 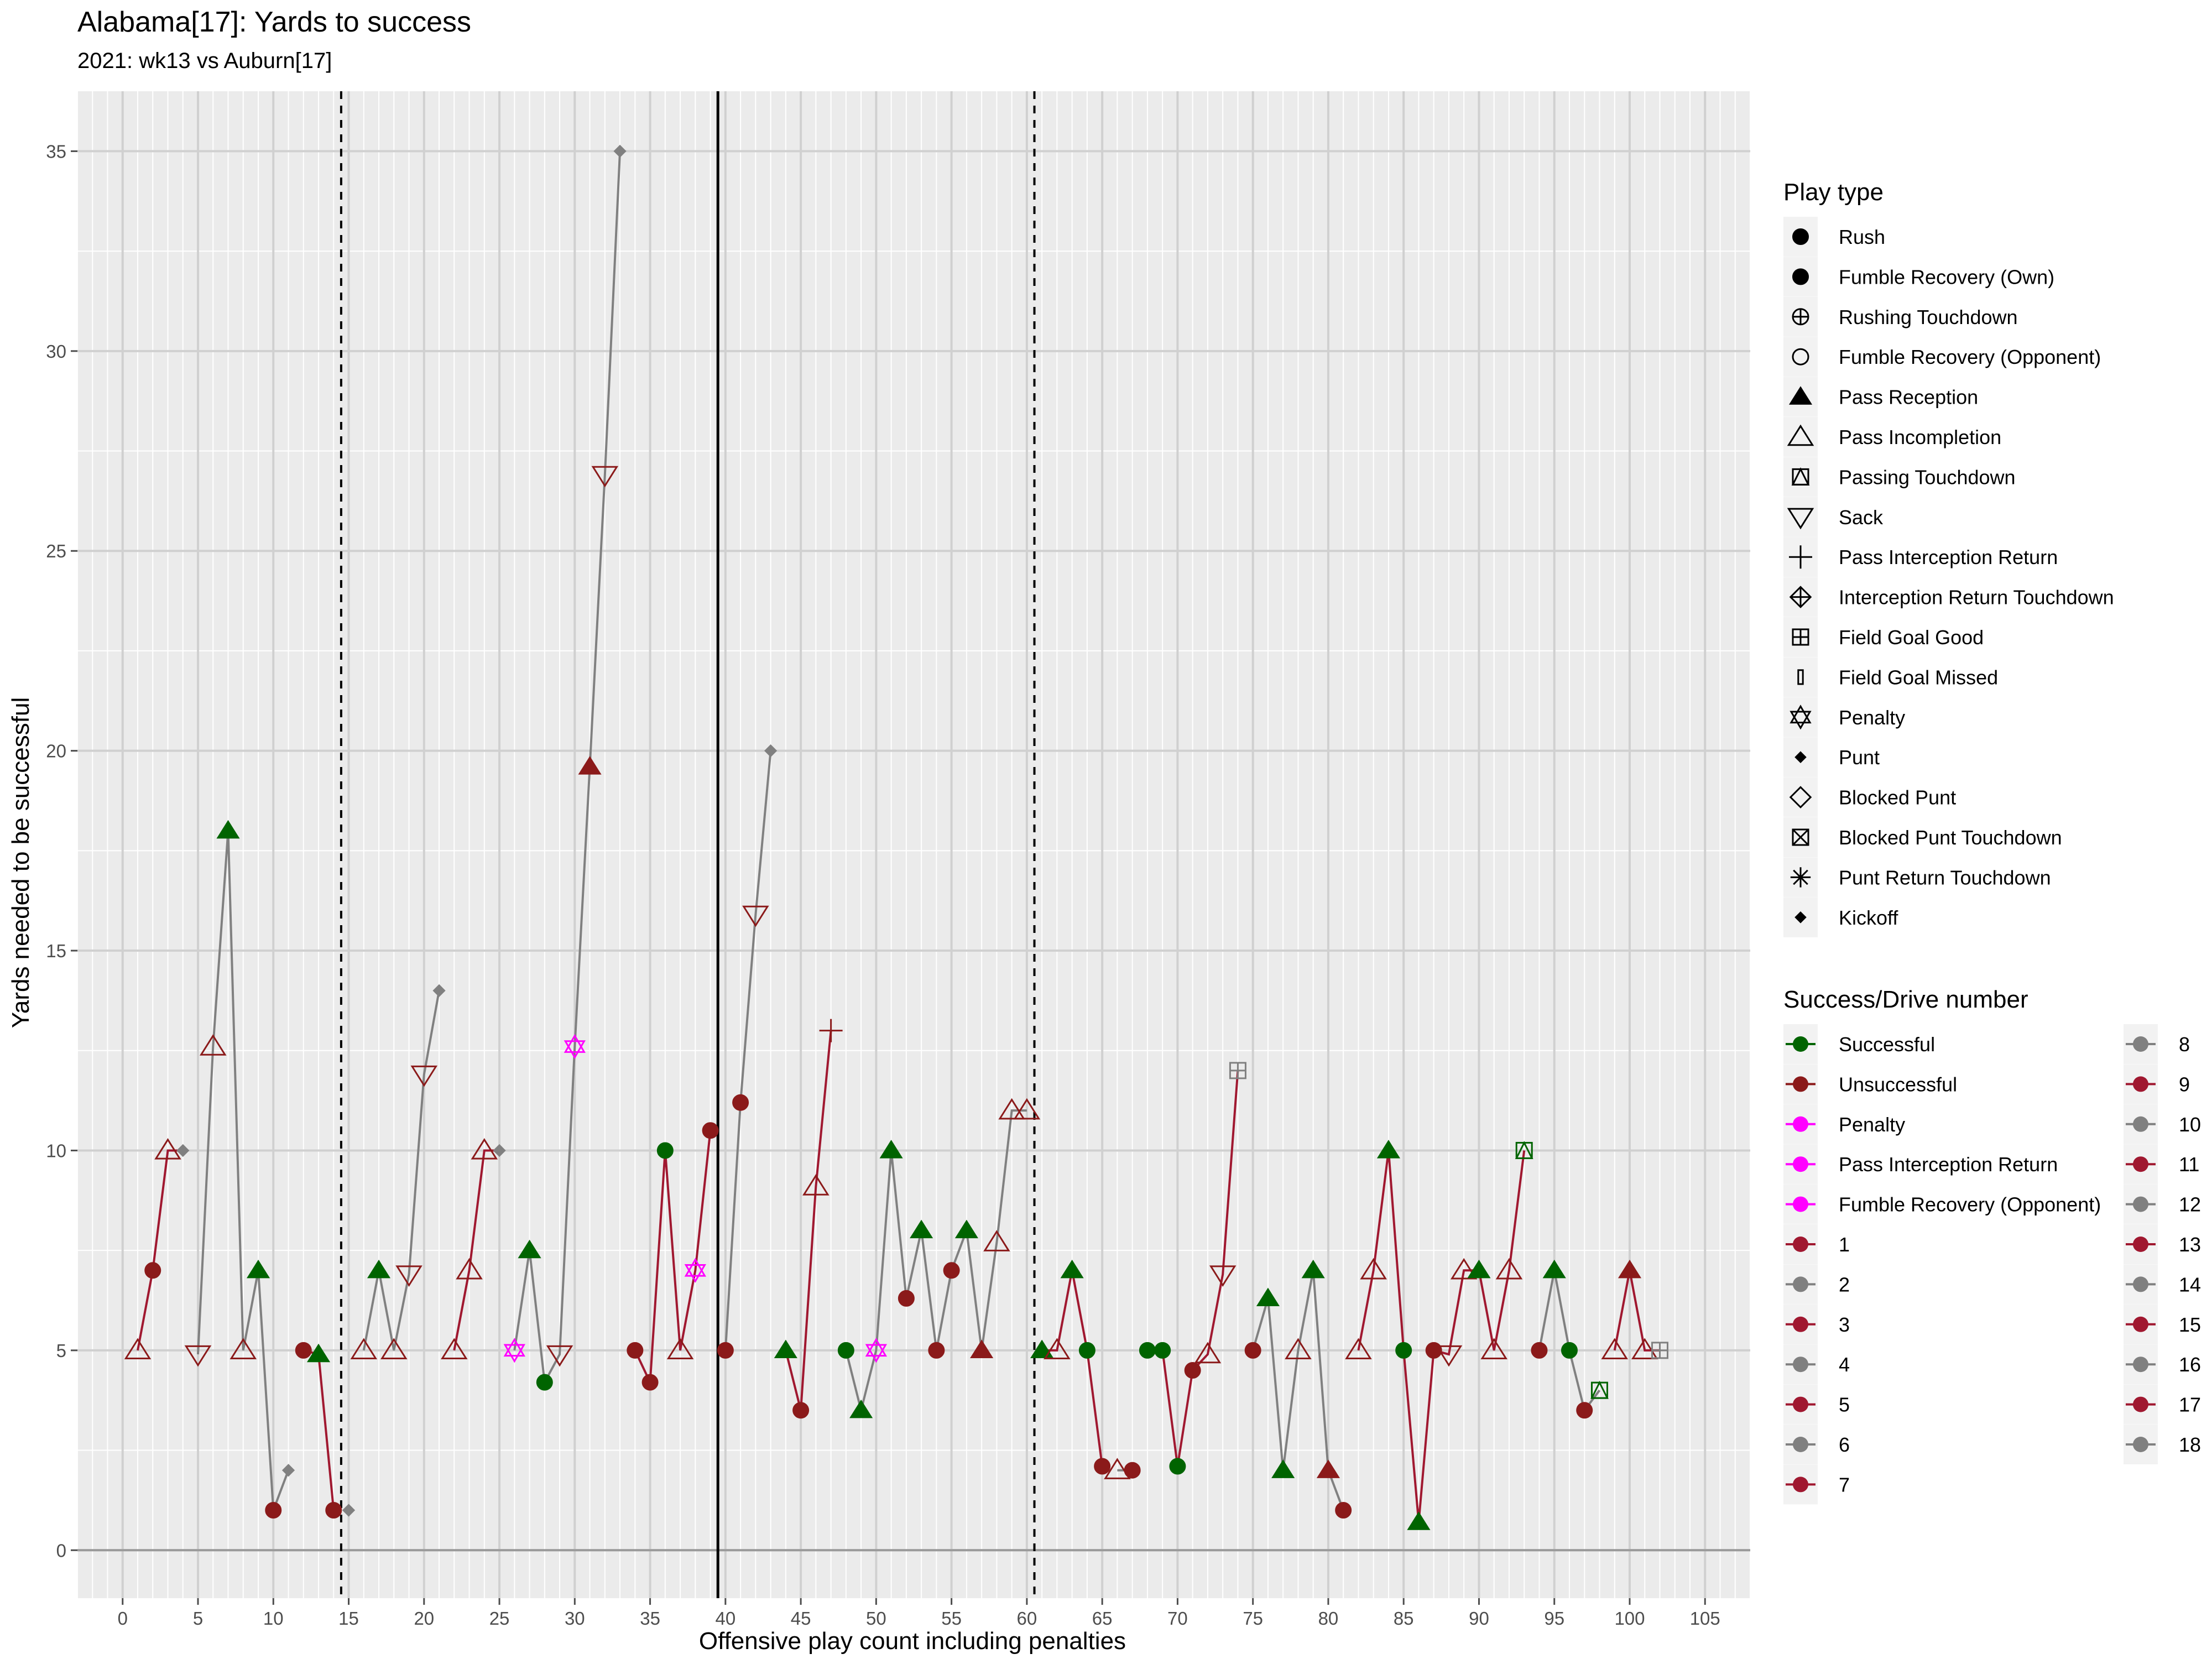 What do you see at coordinates (56, 551) in the screenshot?
I see `y-tick-label: 25` at bounding box center [56, 551].